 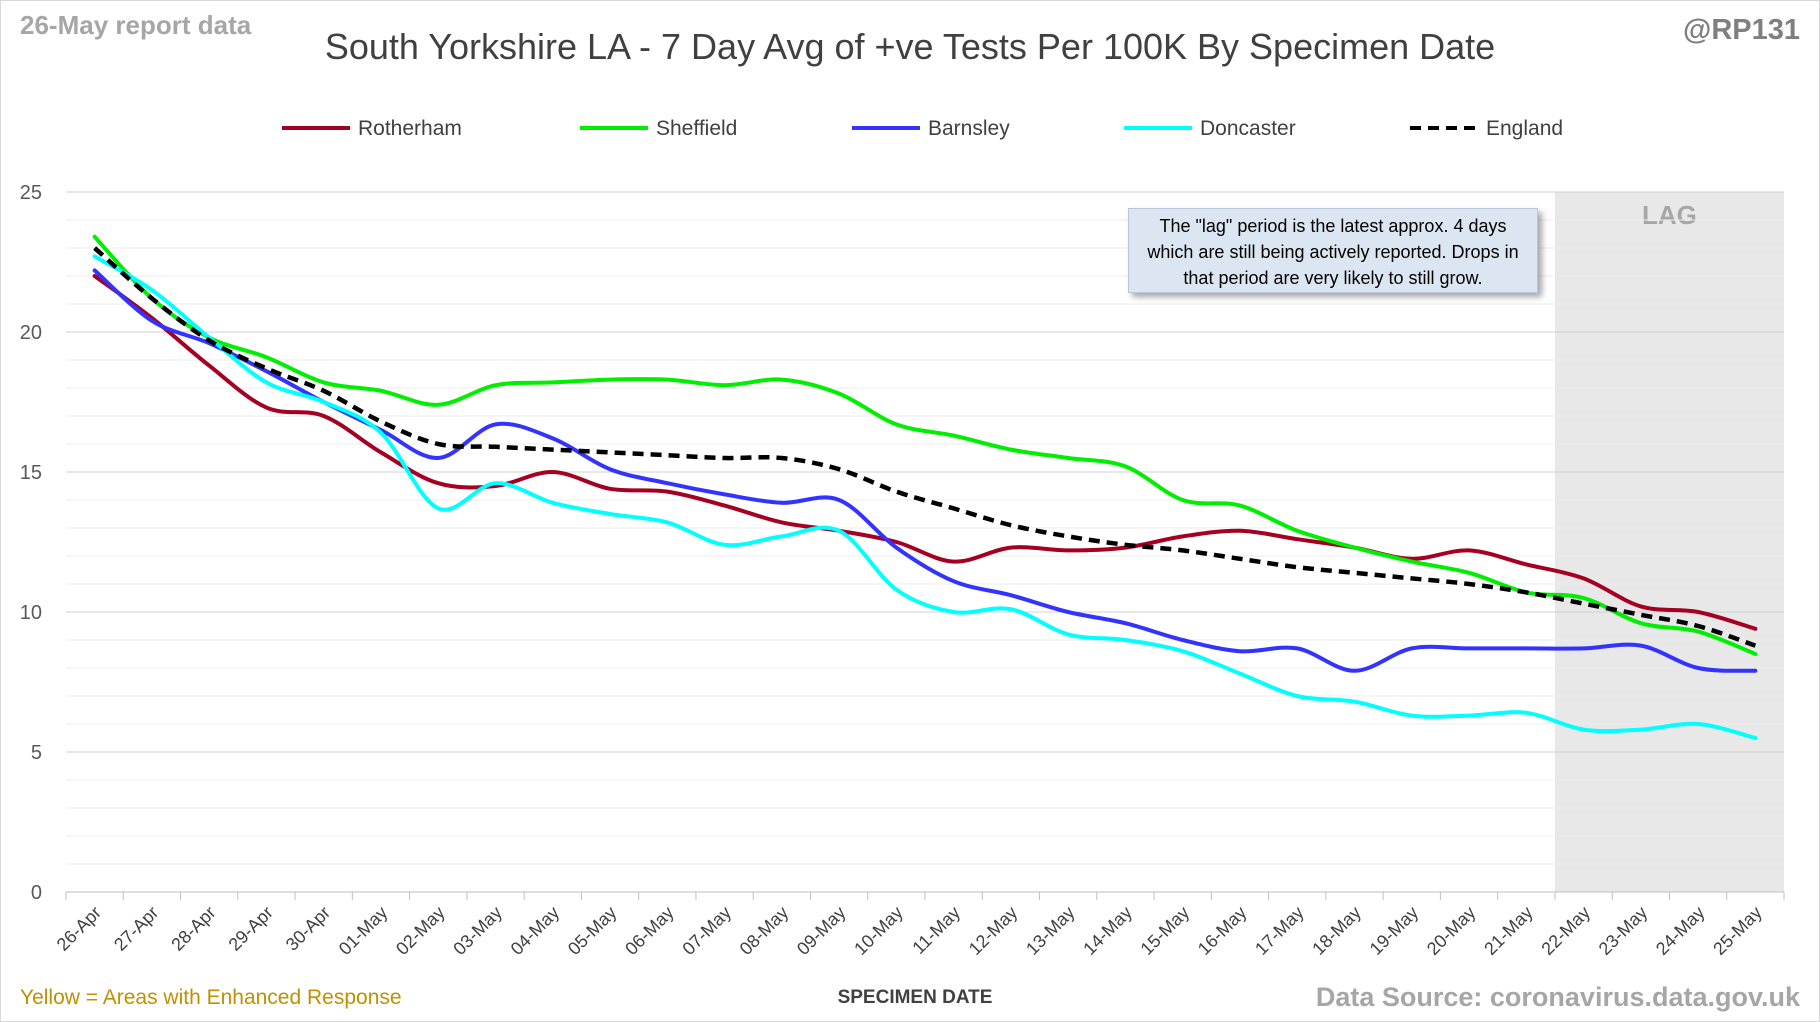 I want to click on x-tick-label: 20-May, so click(x=1451, y=930).